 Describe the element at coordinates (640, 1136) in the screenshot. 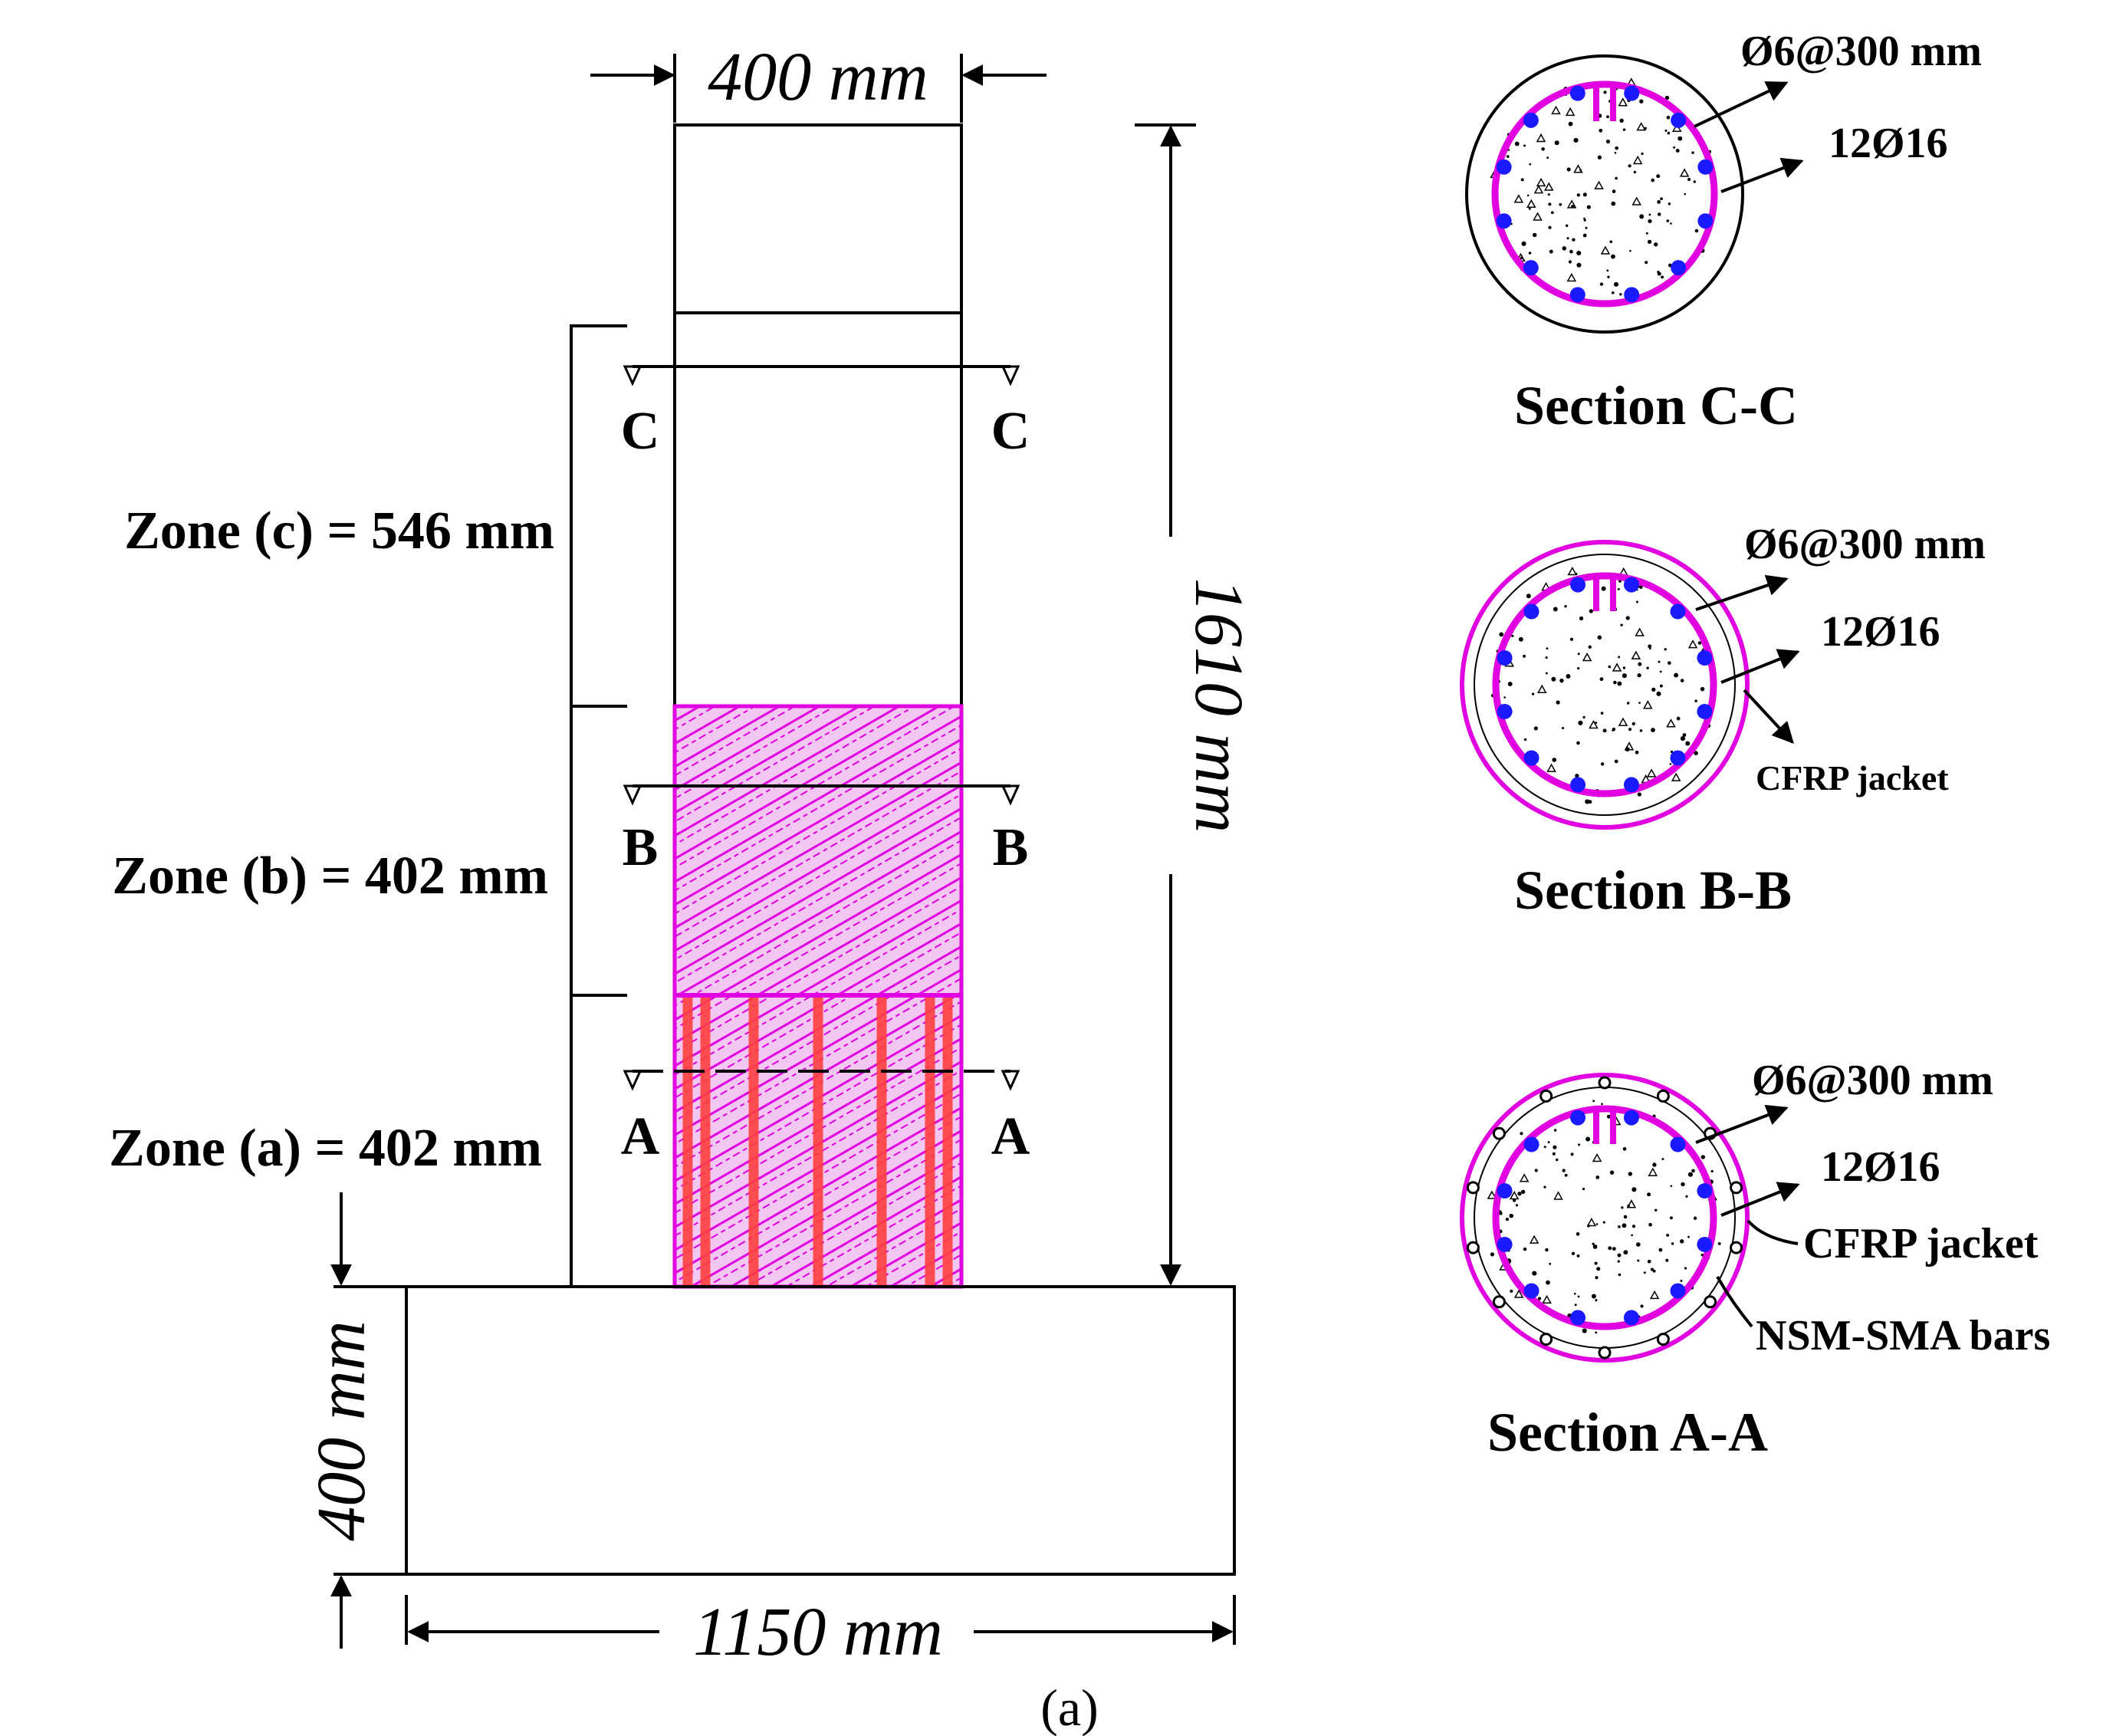

I see `cut-mark-a-left: A` at that location.